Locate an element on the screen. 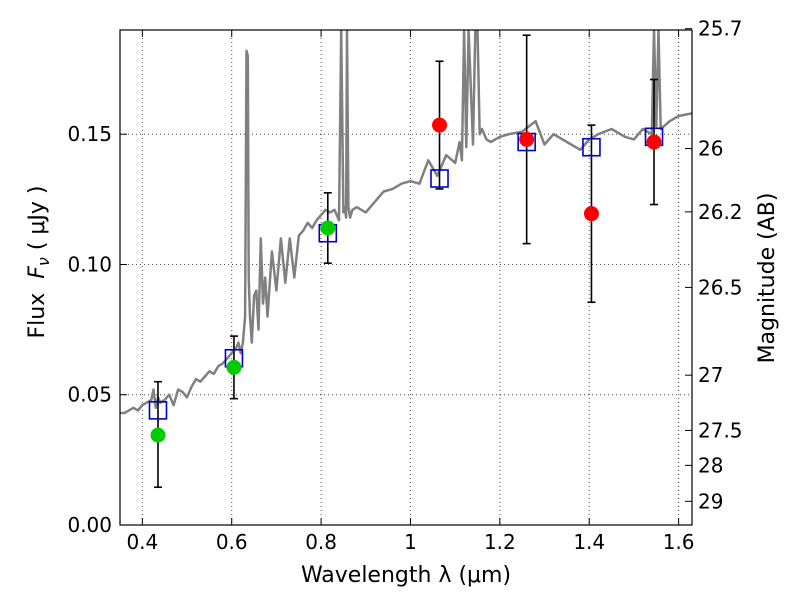 This screenshot has width=800, height=600. y-tick-label: 0.15 is located at coordinates (89, 134).